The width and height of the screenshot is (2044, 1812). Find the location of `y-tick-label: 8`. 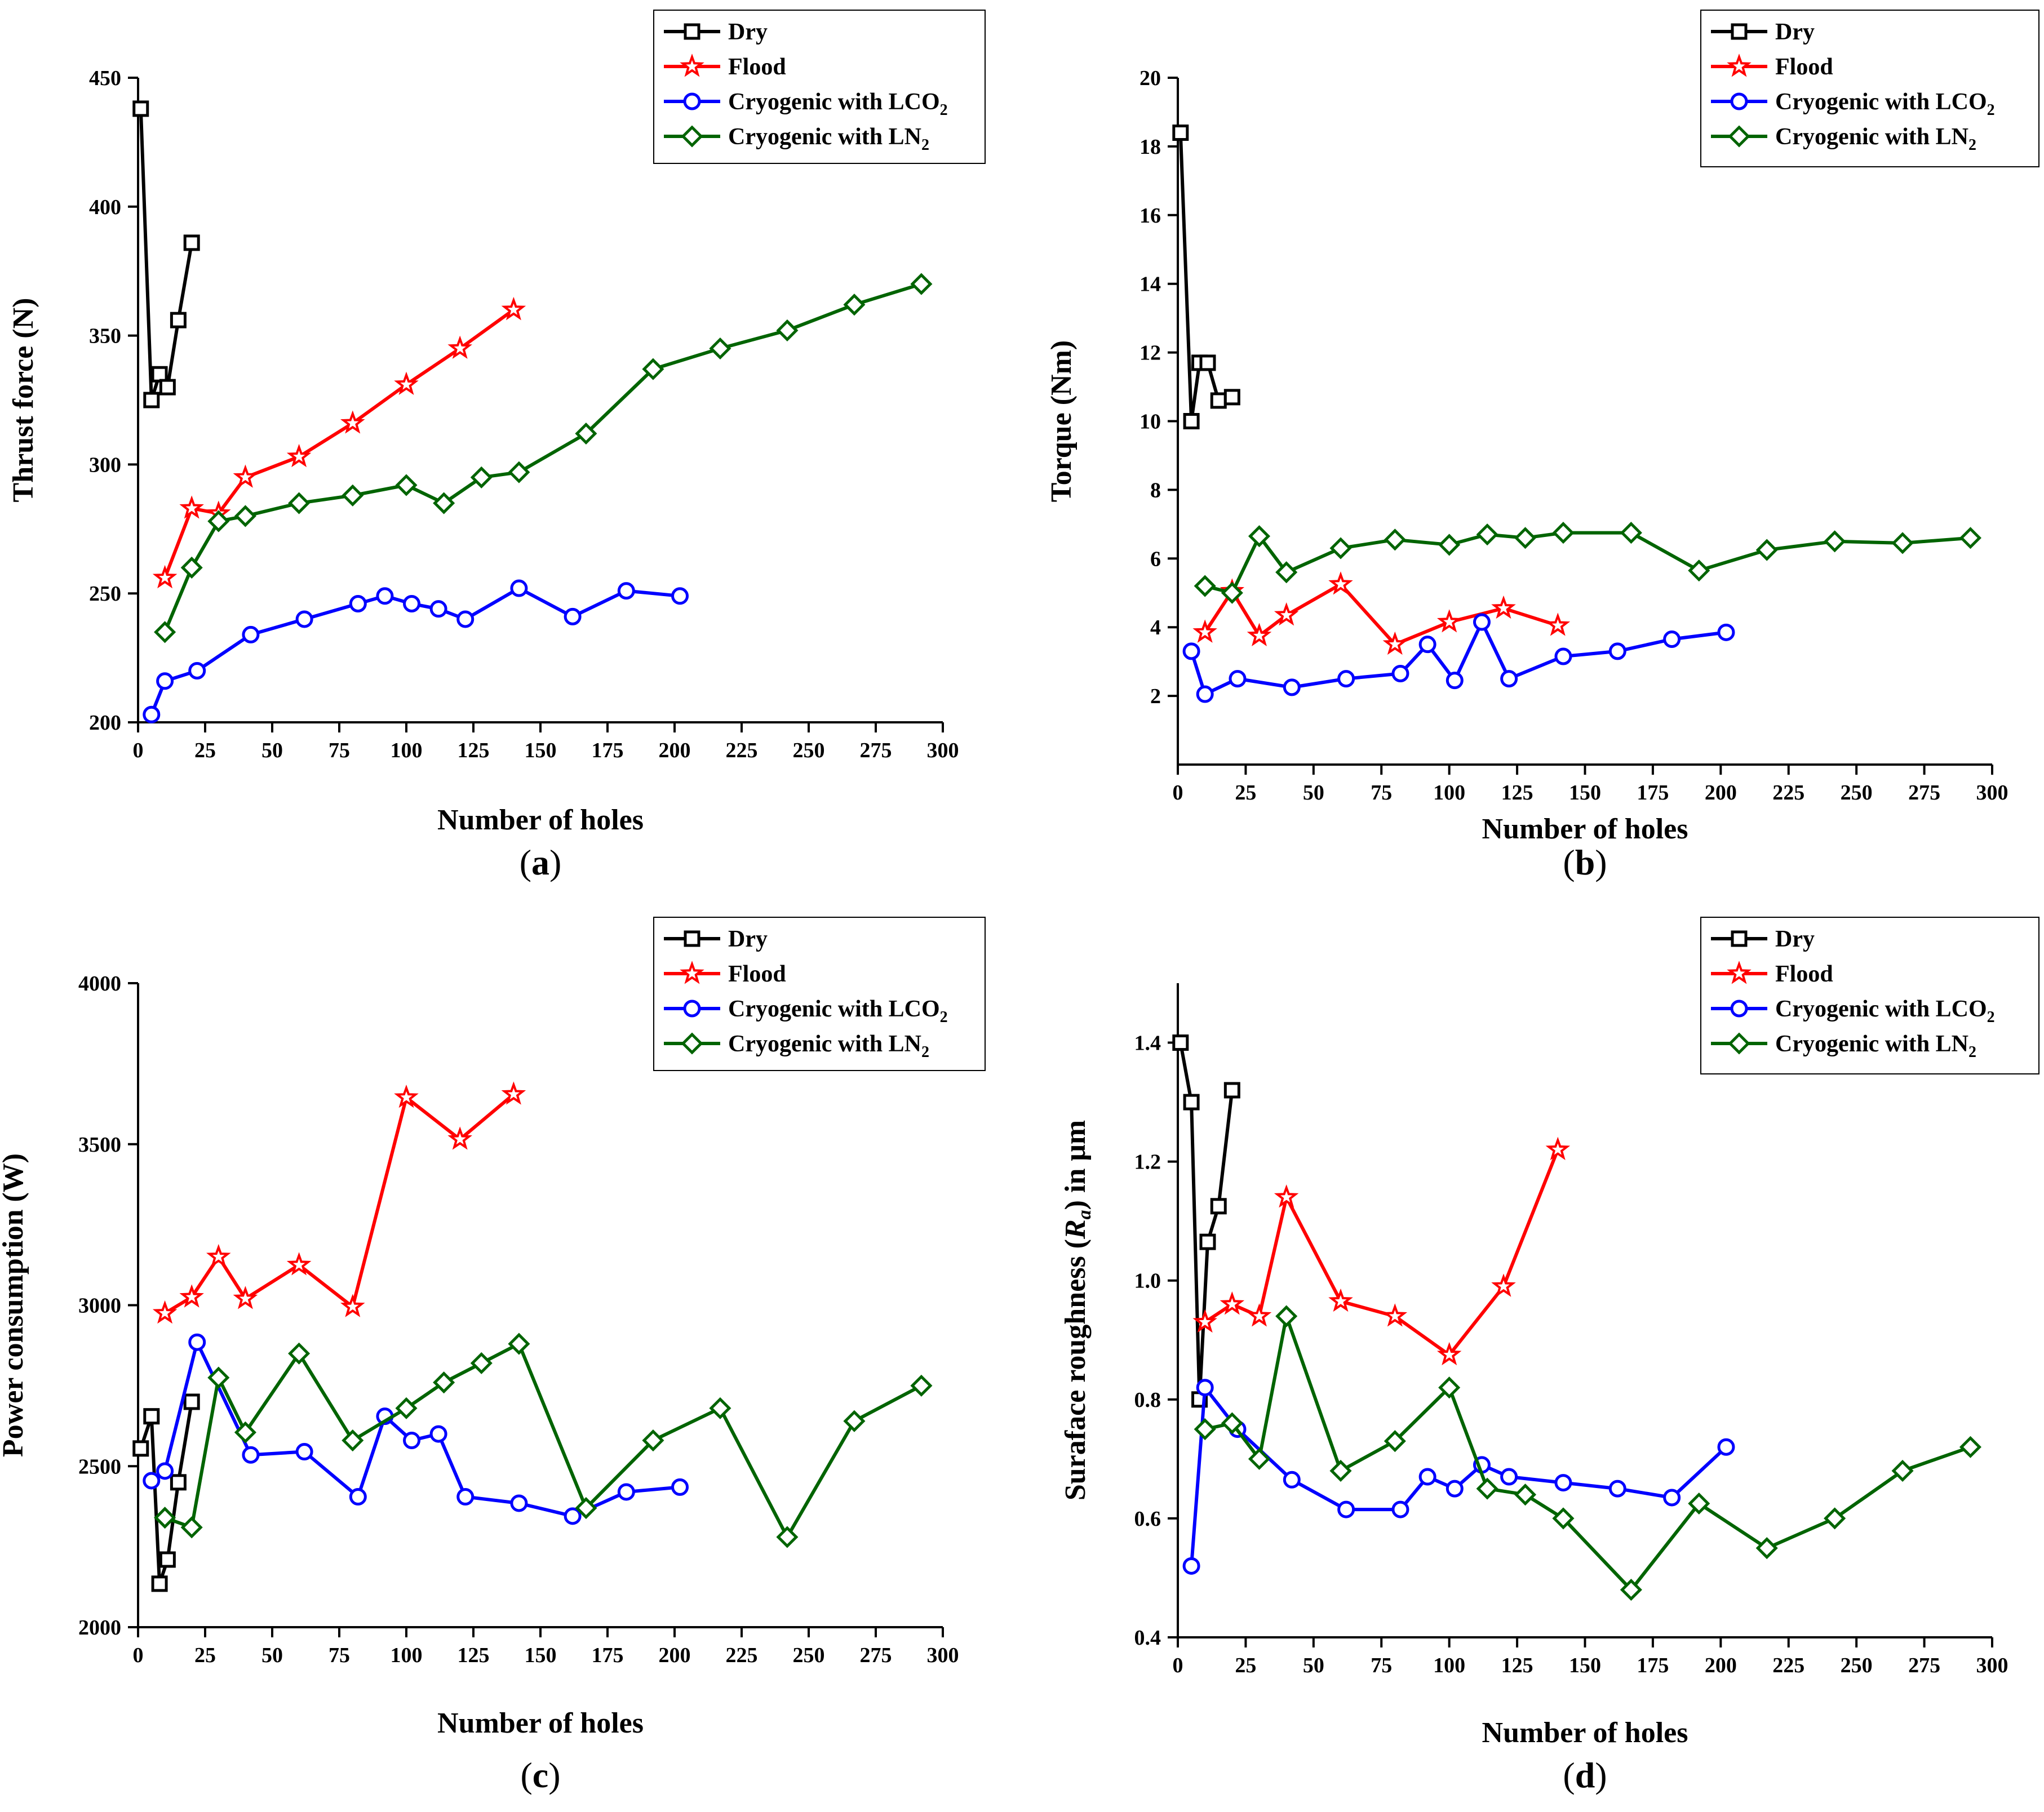

y-tick-label: 8 is located at coordinates (1155, 490).